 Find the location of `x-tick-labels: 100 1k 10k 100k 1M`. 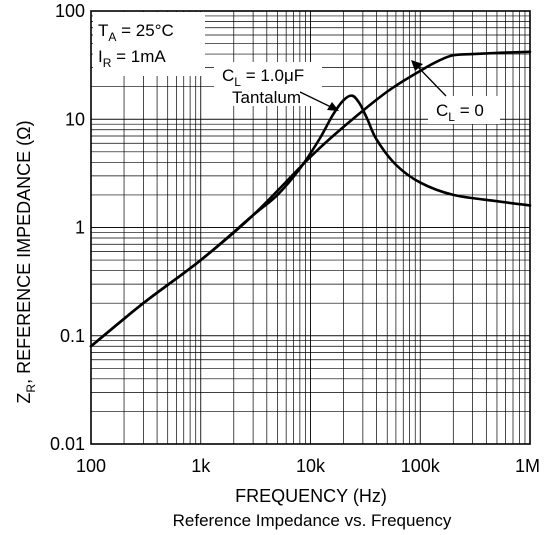

x-tick-labels: 100 1k 10k 100k 1M is located at coordinates (308, 466).